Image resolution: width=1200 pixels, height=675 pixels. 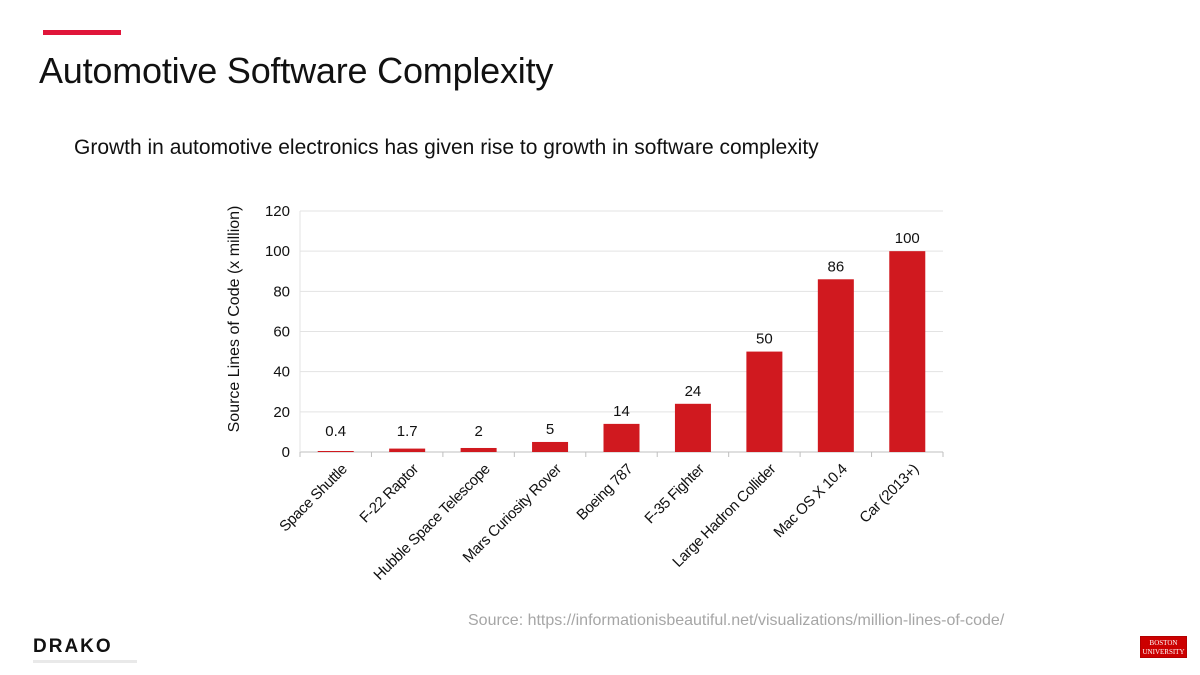 What do you see at coordinates (693, 391) in the screenshot?
I see `data-label: 24` at bounding box center [693, 391].